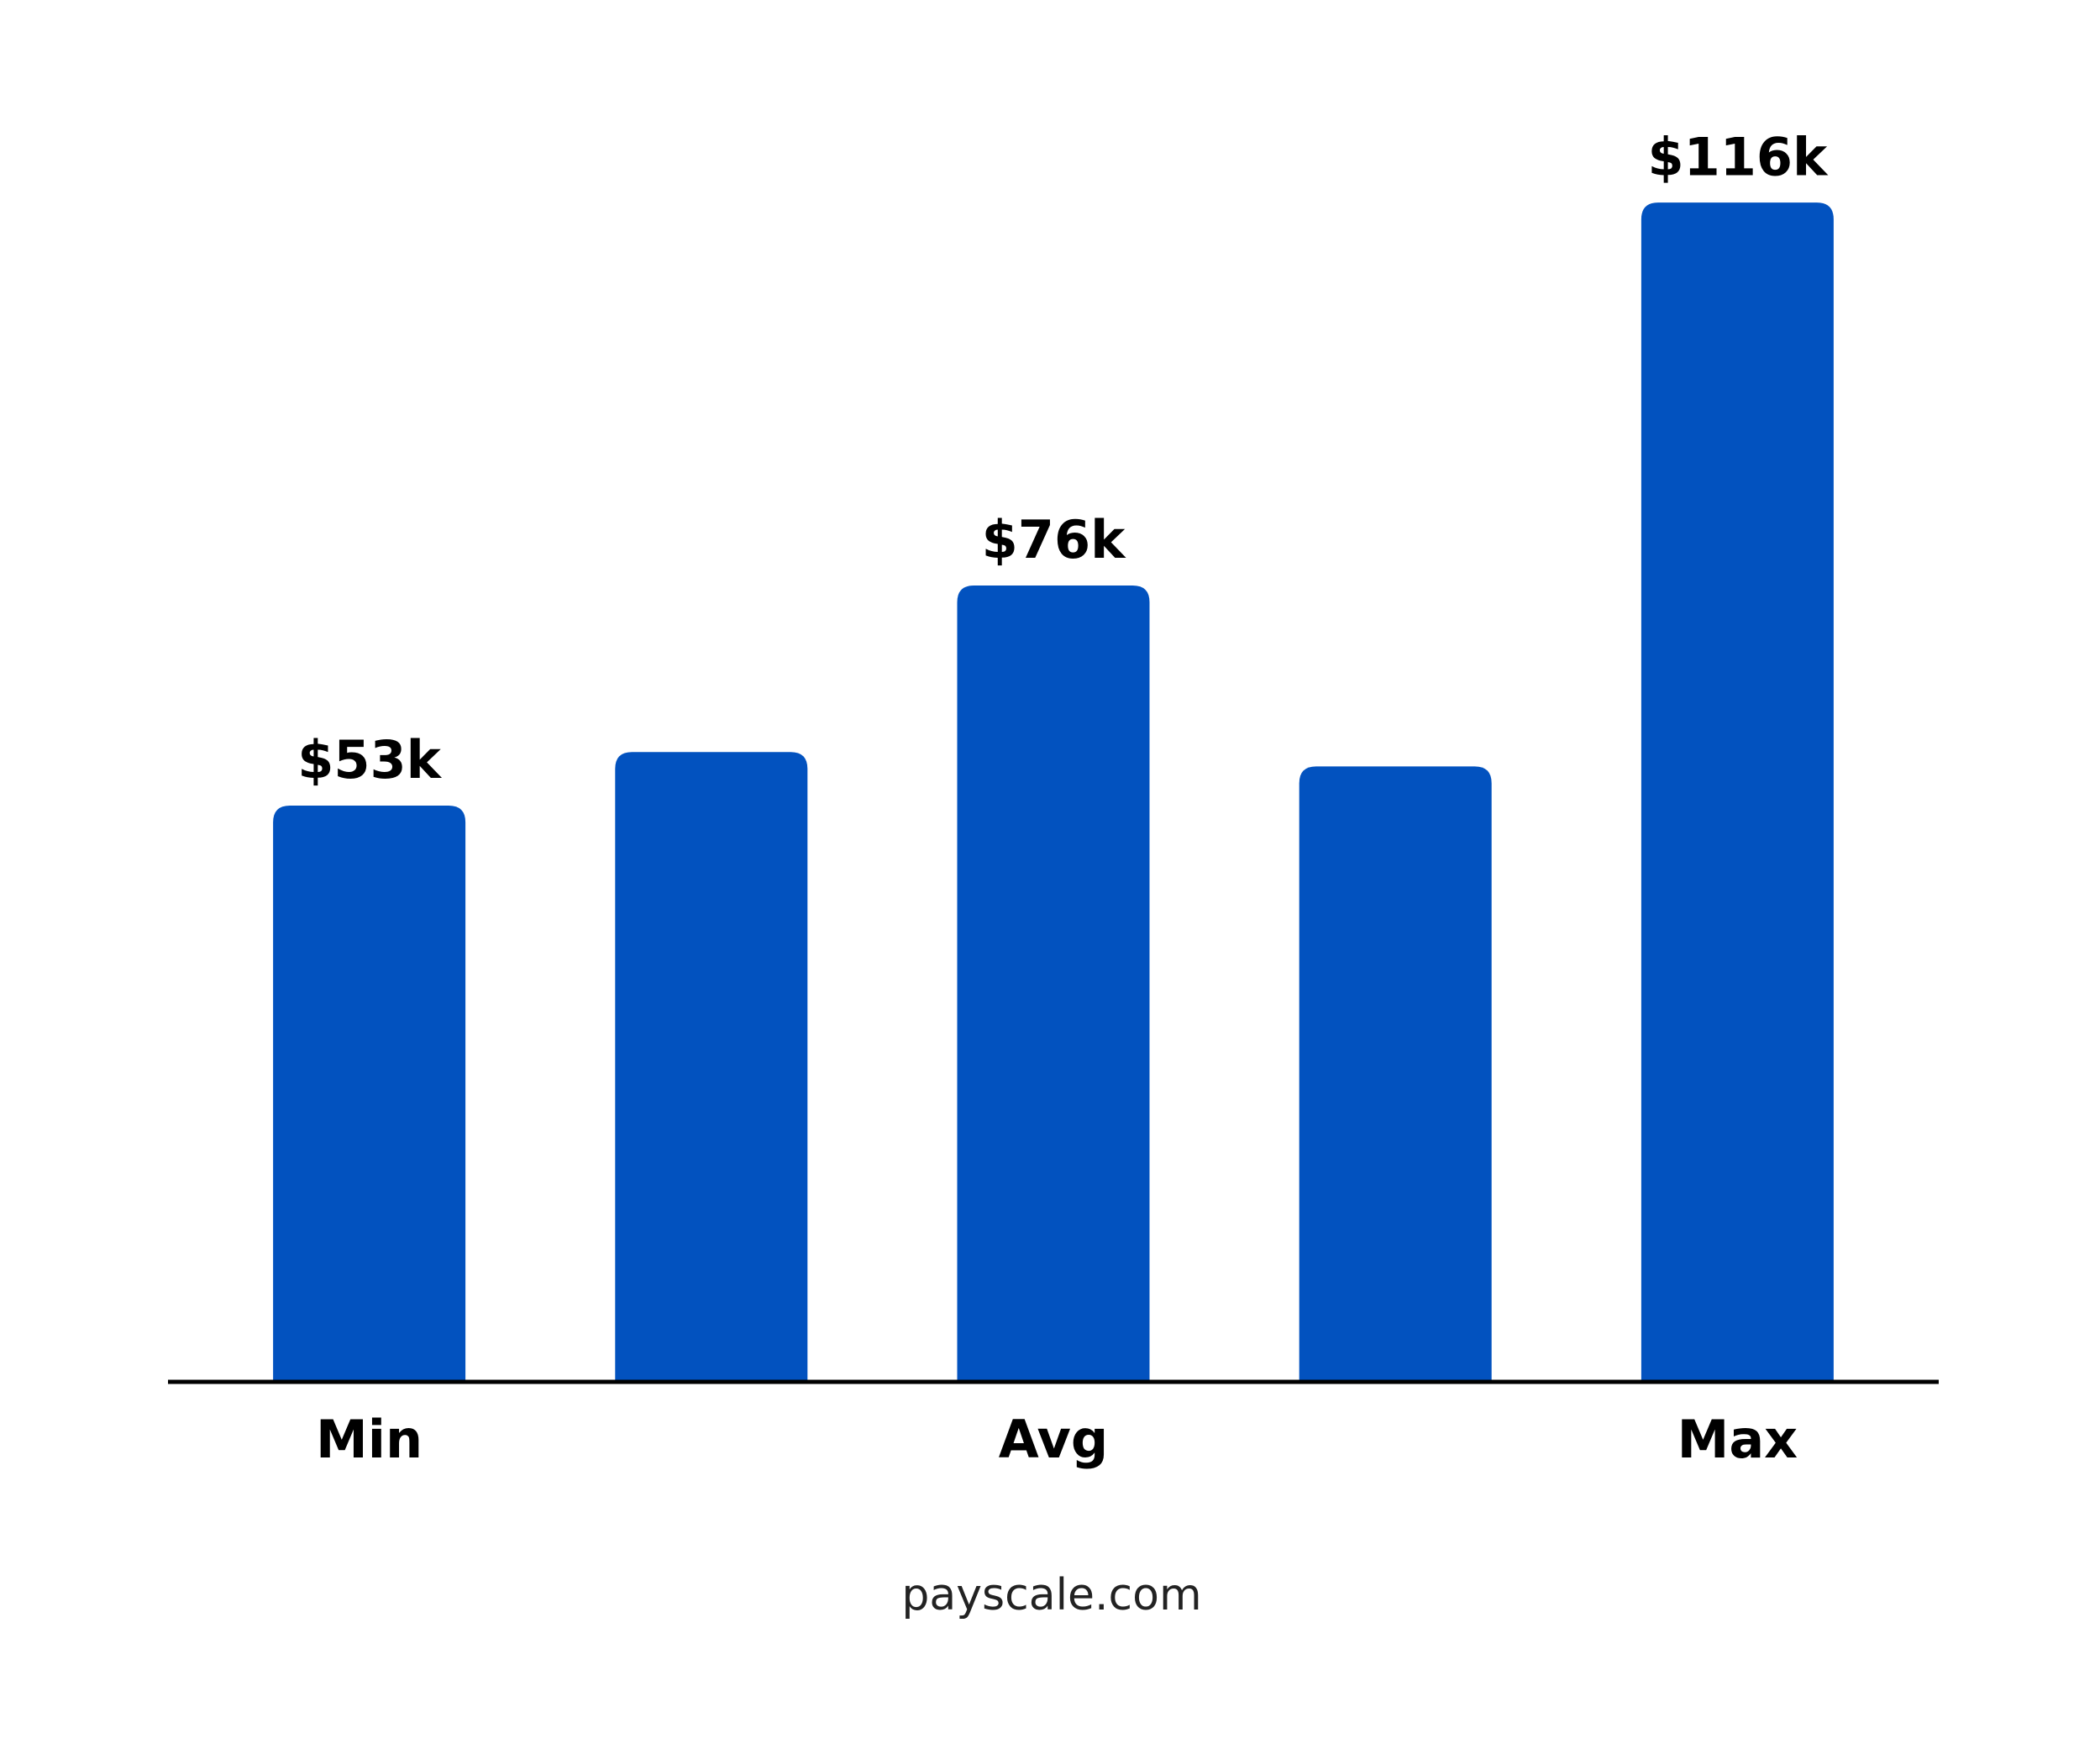 This screenshot has height=1754, width=2100. Describe the element at coordinates (1054, 1439) in the screenshot. I see `x-tick-label: Avg` at that location.